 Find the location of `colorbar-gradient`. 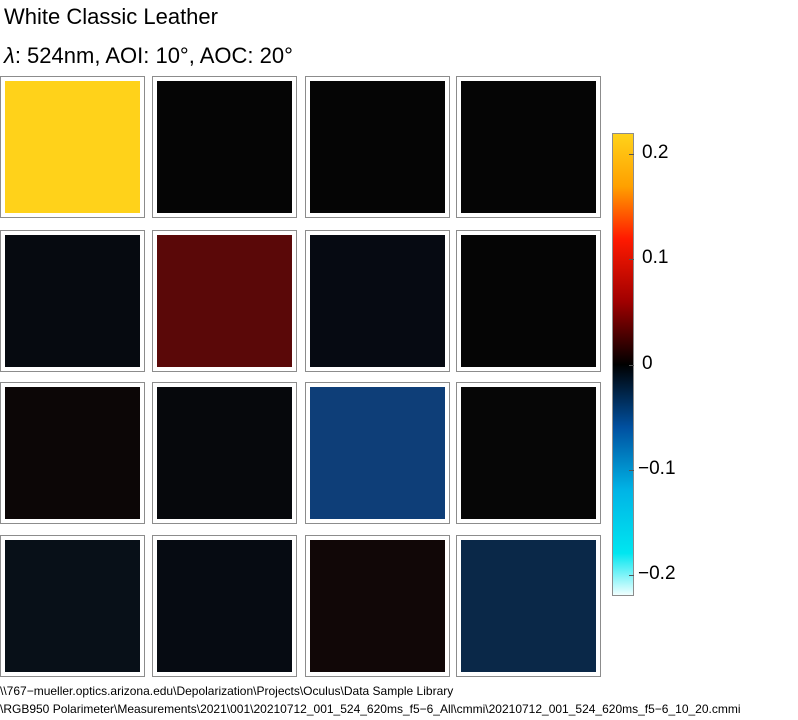

colorbar-gradient is located at coordinates (623, 364).